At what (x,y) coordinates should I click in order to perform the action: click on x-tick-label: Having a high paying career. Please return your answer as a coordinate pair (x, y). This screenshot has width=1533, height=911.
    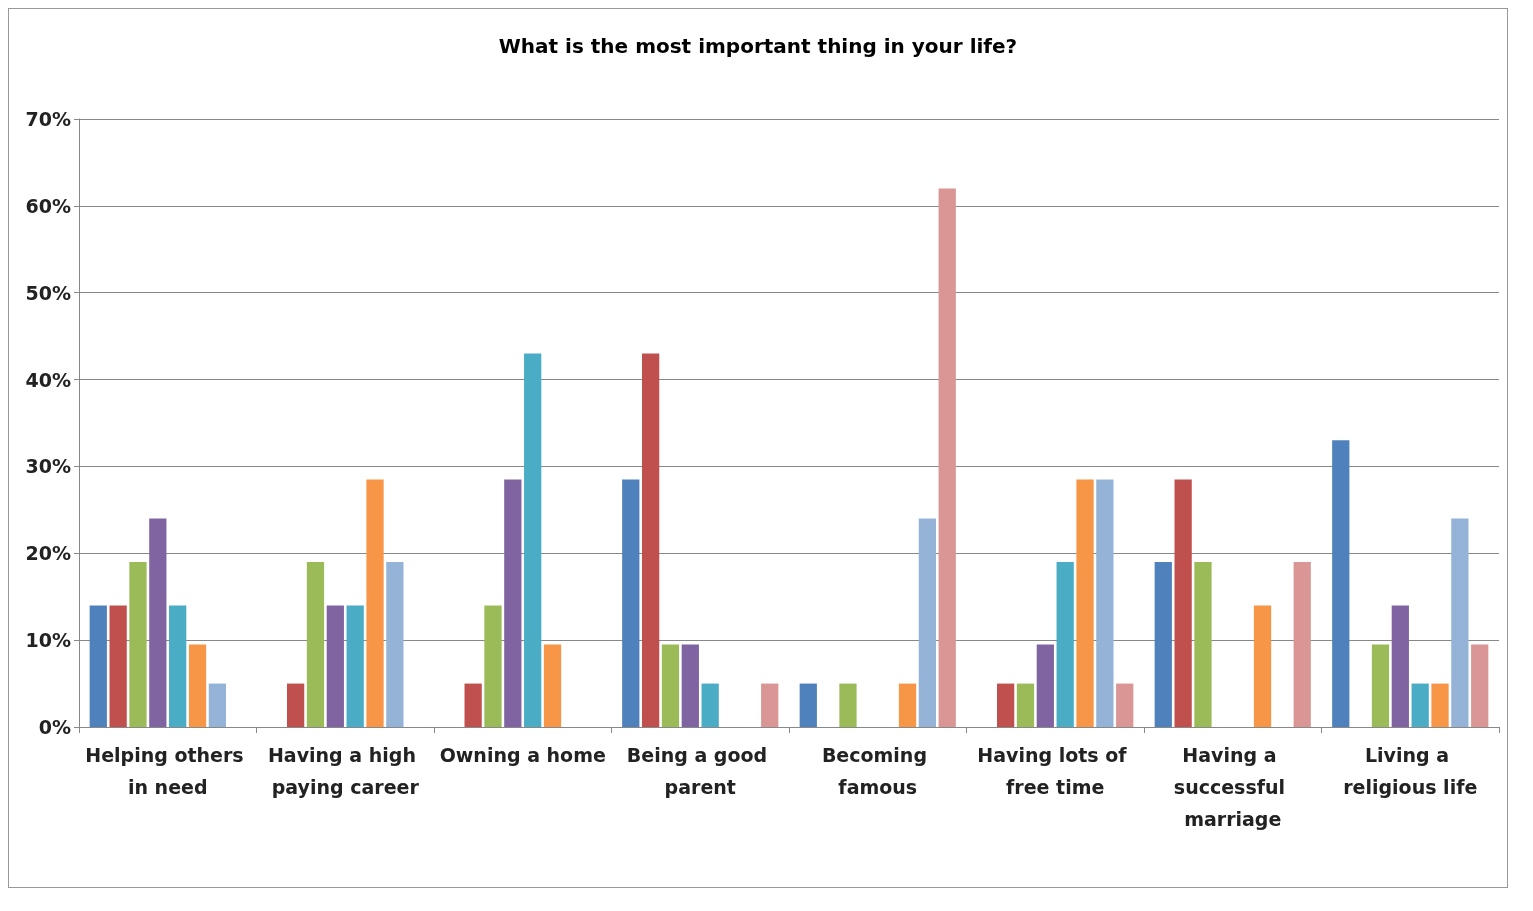
    Looking at the image, I should click on (345, 771).